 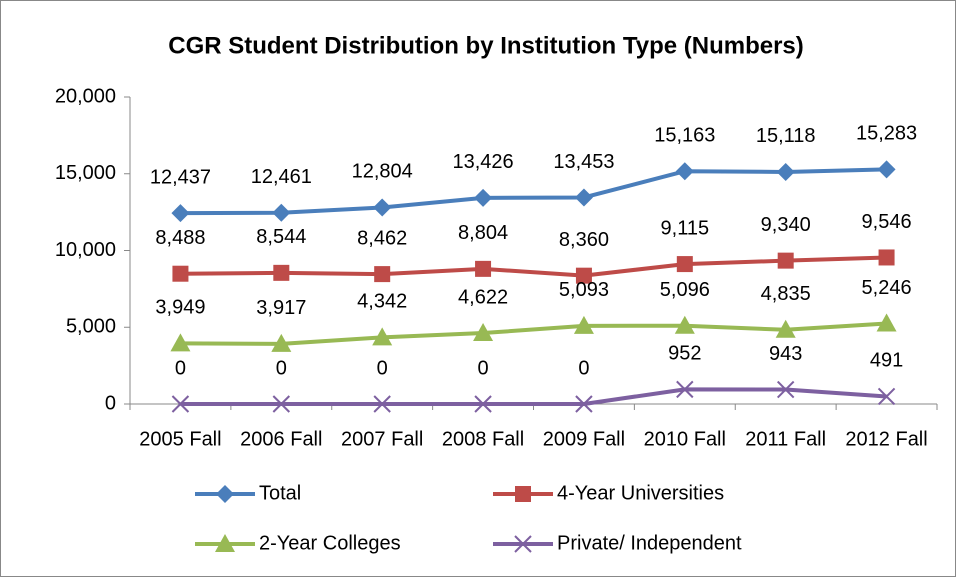 I want to click on legend-label: Total, so click(x=280, y=493).